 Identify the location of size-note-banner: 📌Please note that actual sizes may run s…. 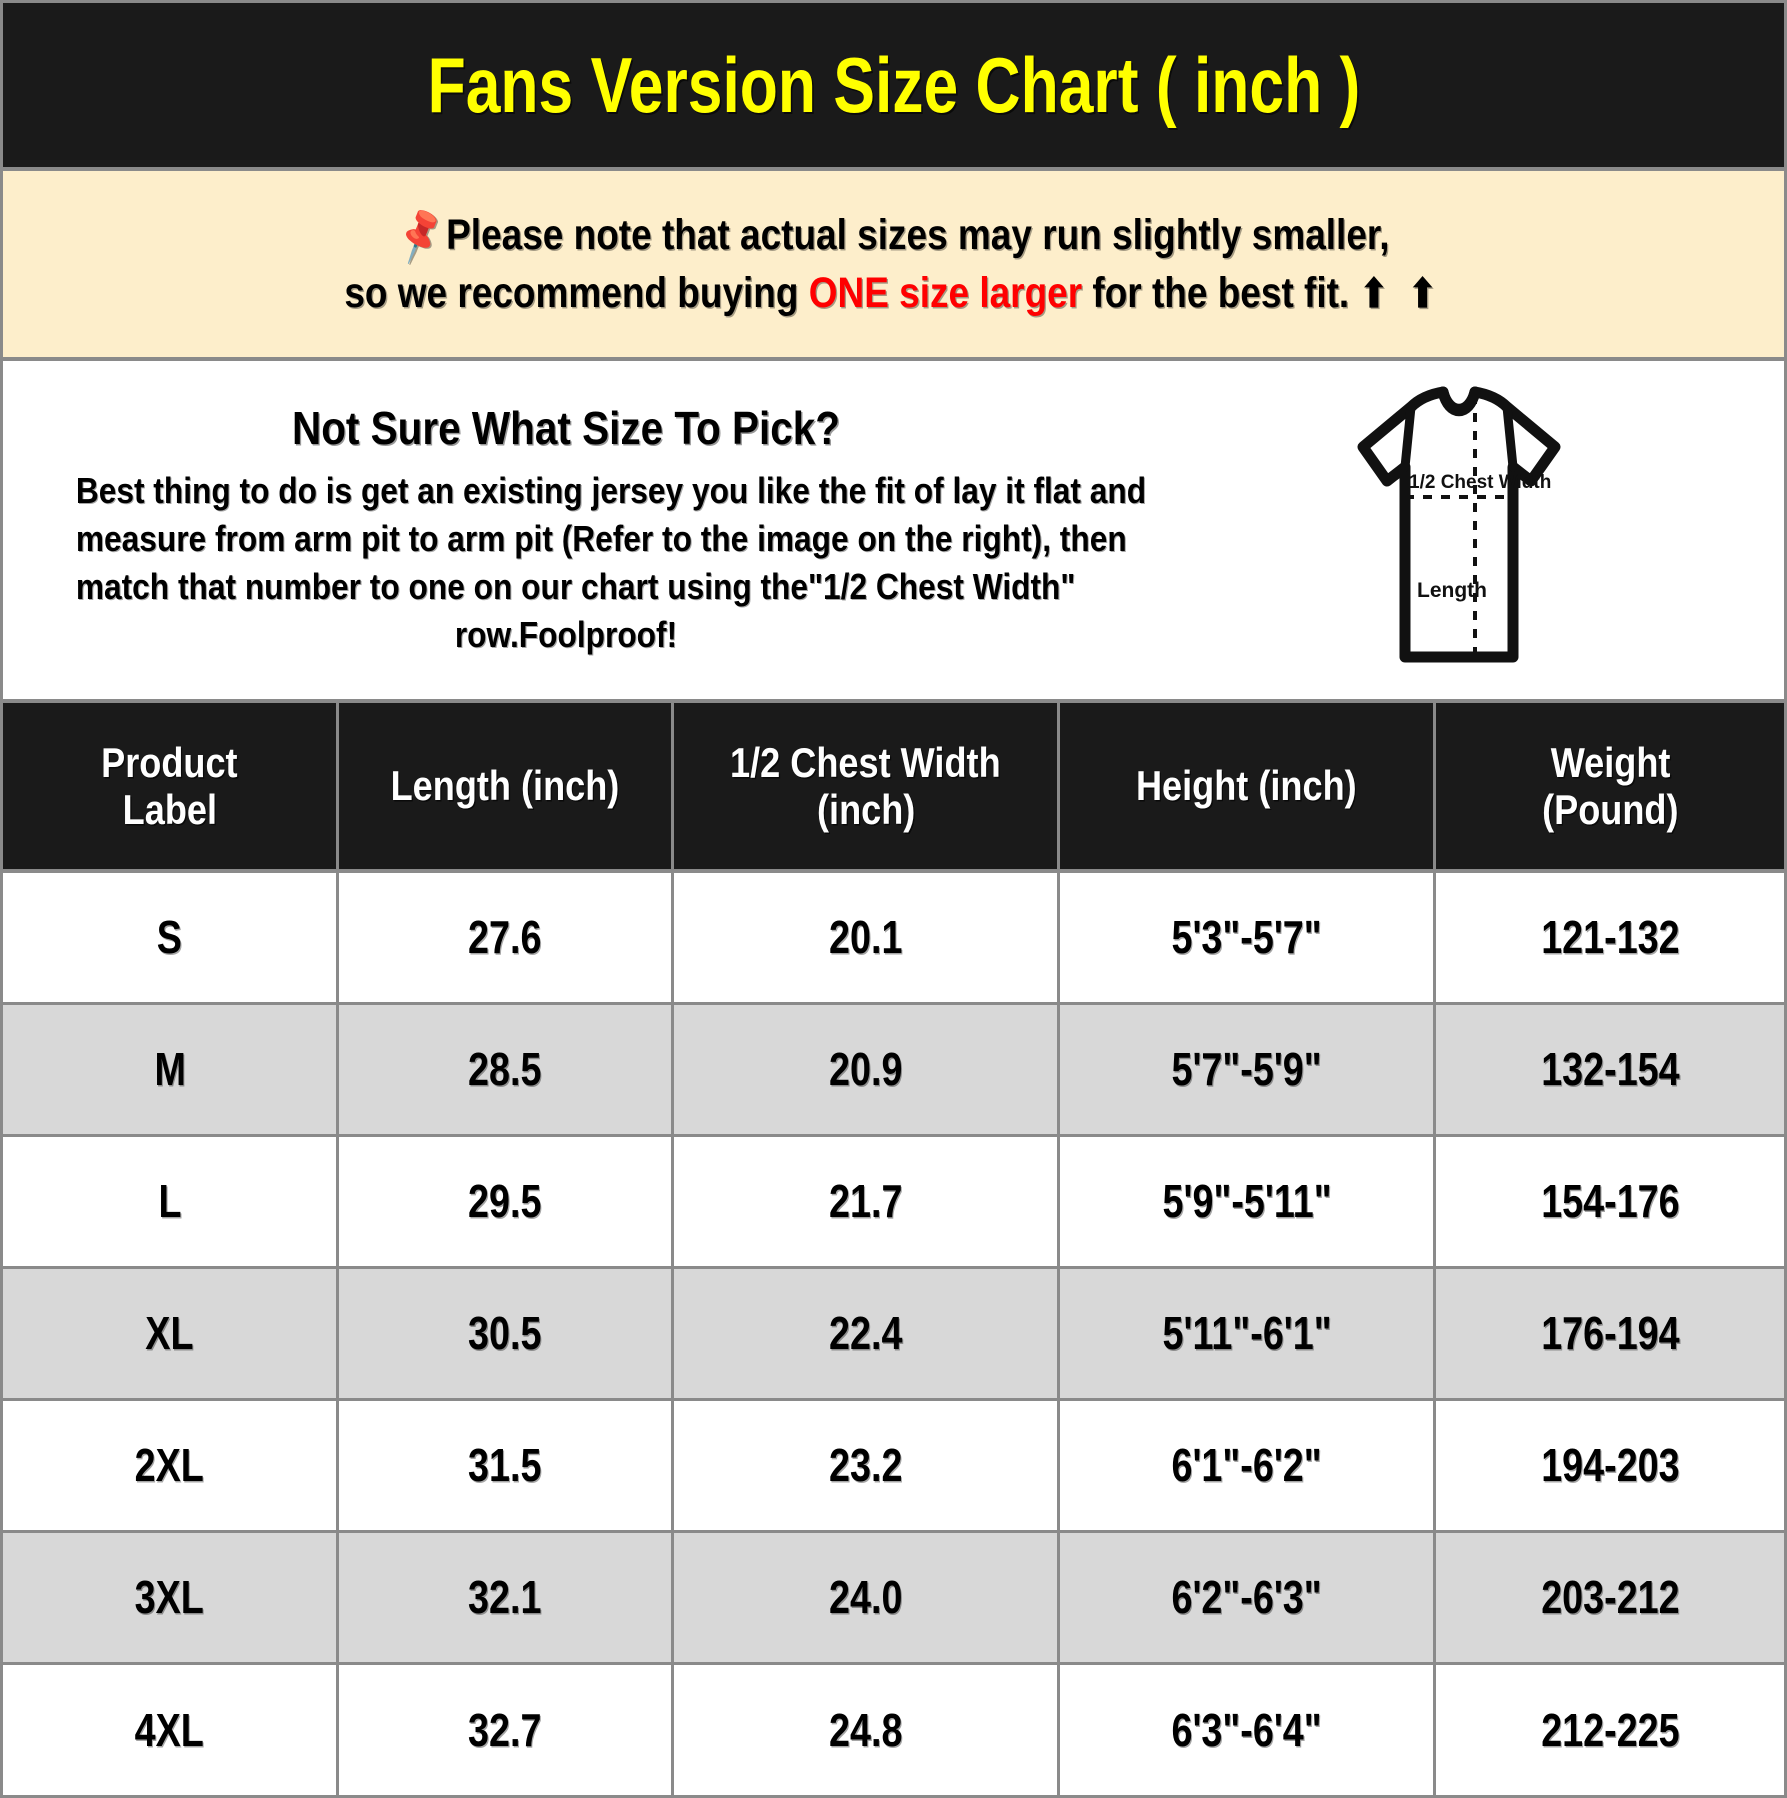
(893, 266).